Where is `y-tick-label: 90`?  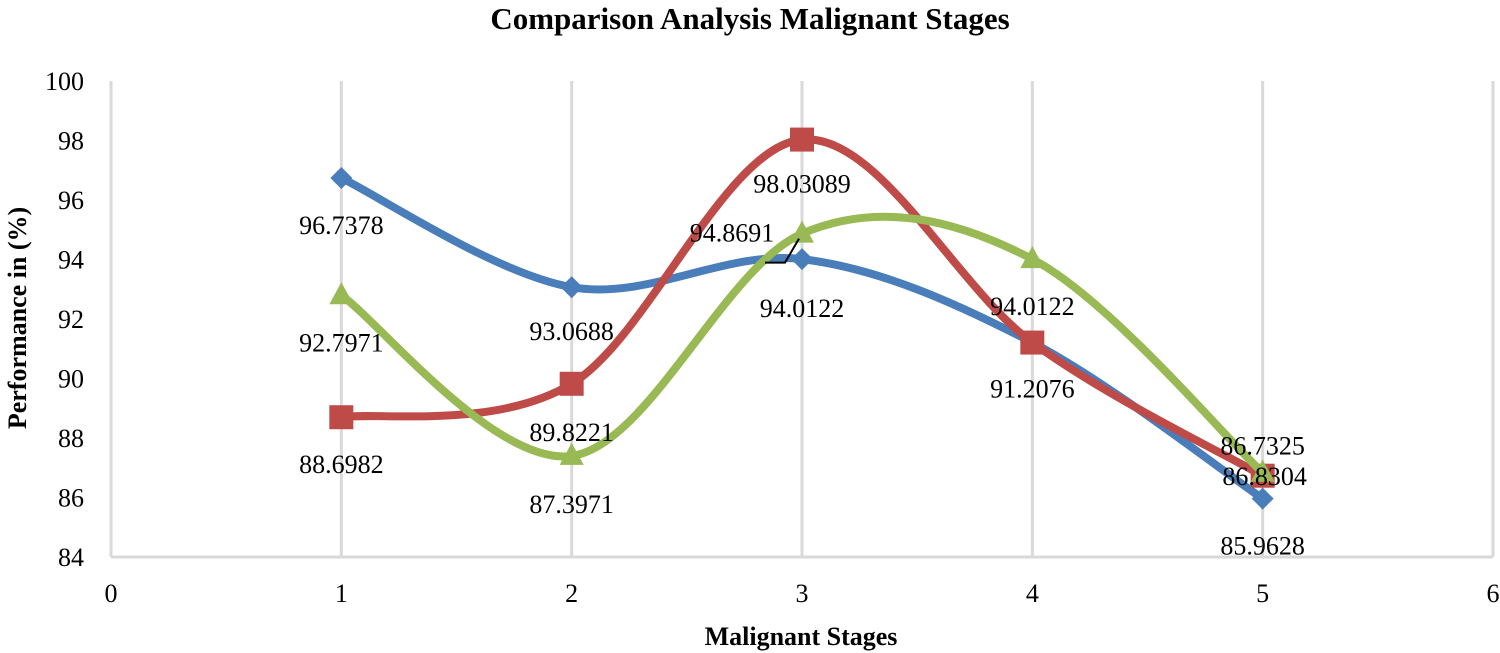
y-tick-label: 90 is located at coordinates (71, 379).